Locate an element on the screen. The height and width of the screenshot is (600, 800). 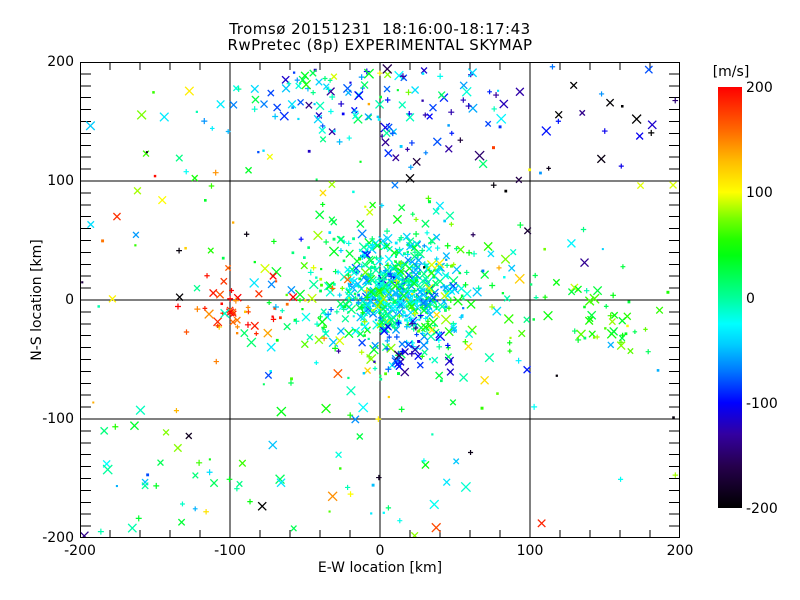
y-tick-label: -200 is located at coordinates (58, 538).